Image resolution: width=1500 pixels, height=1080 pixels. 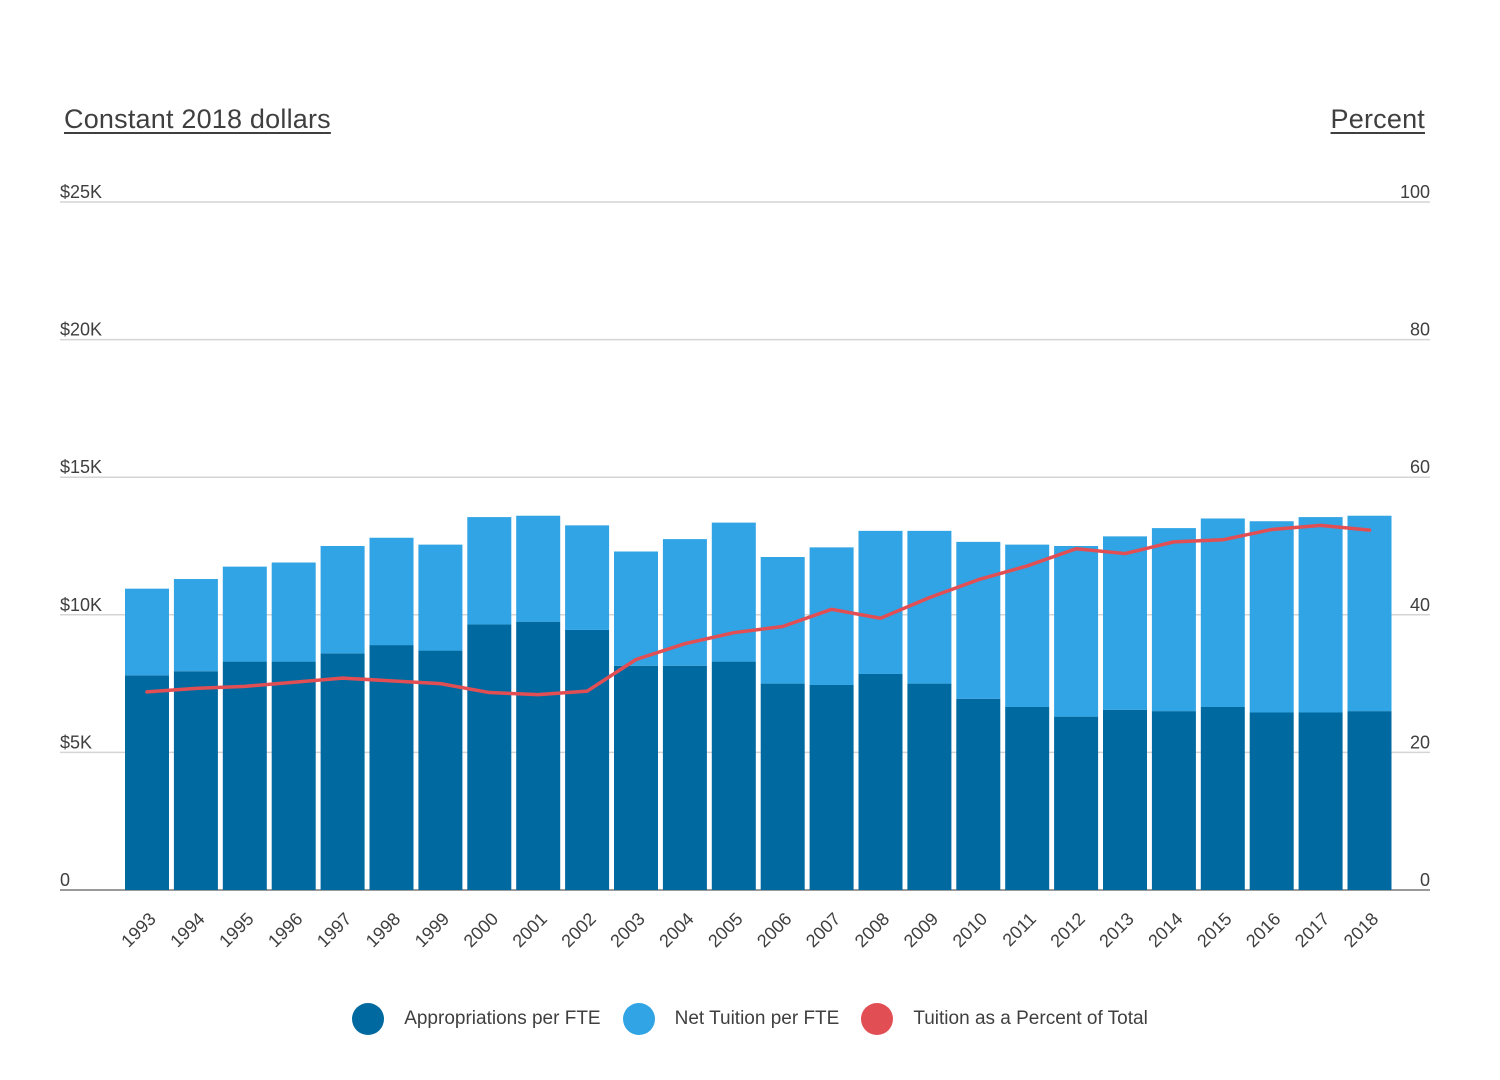 I want to click on legend-label: Appropriations per FTE, so click(x=502, y=1018).